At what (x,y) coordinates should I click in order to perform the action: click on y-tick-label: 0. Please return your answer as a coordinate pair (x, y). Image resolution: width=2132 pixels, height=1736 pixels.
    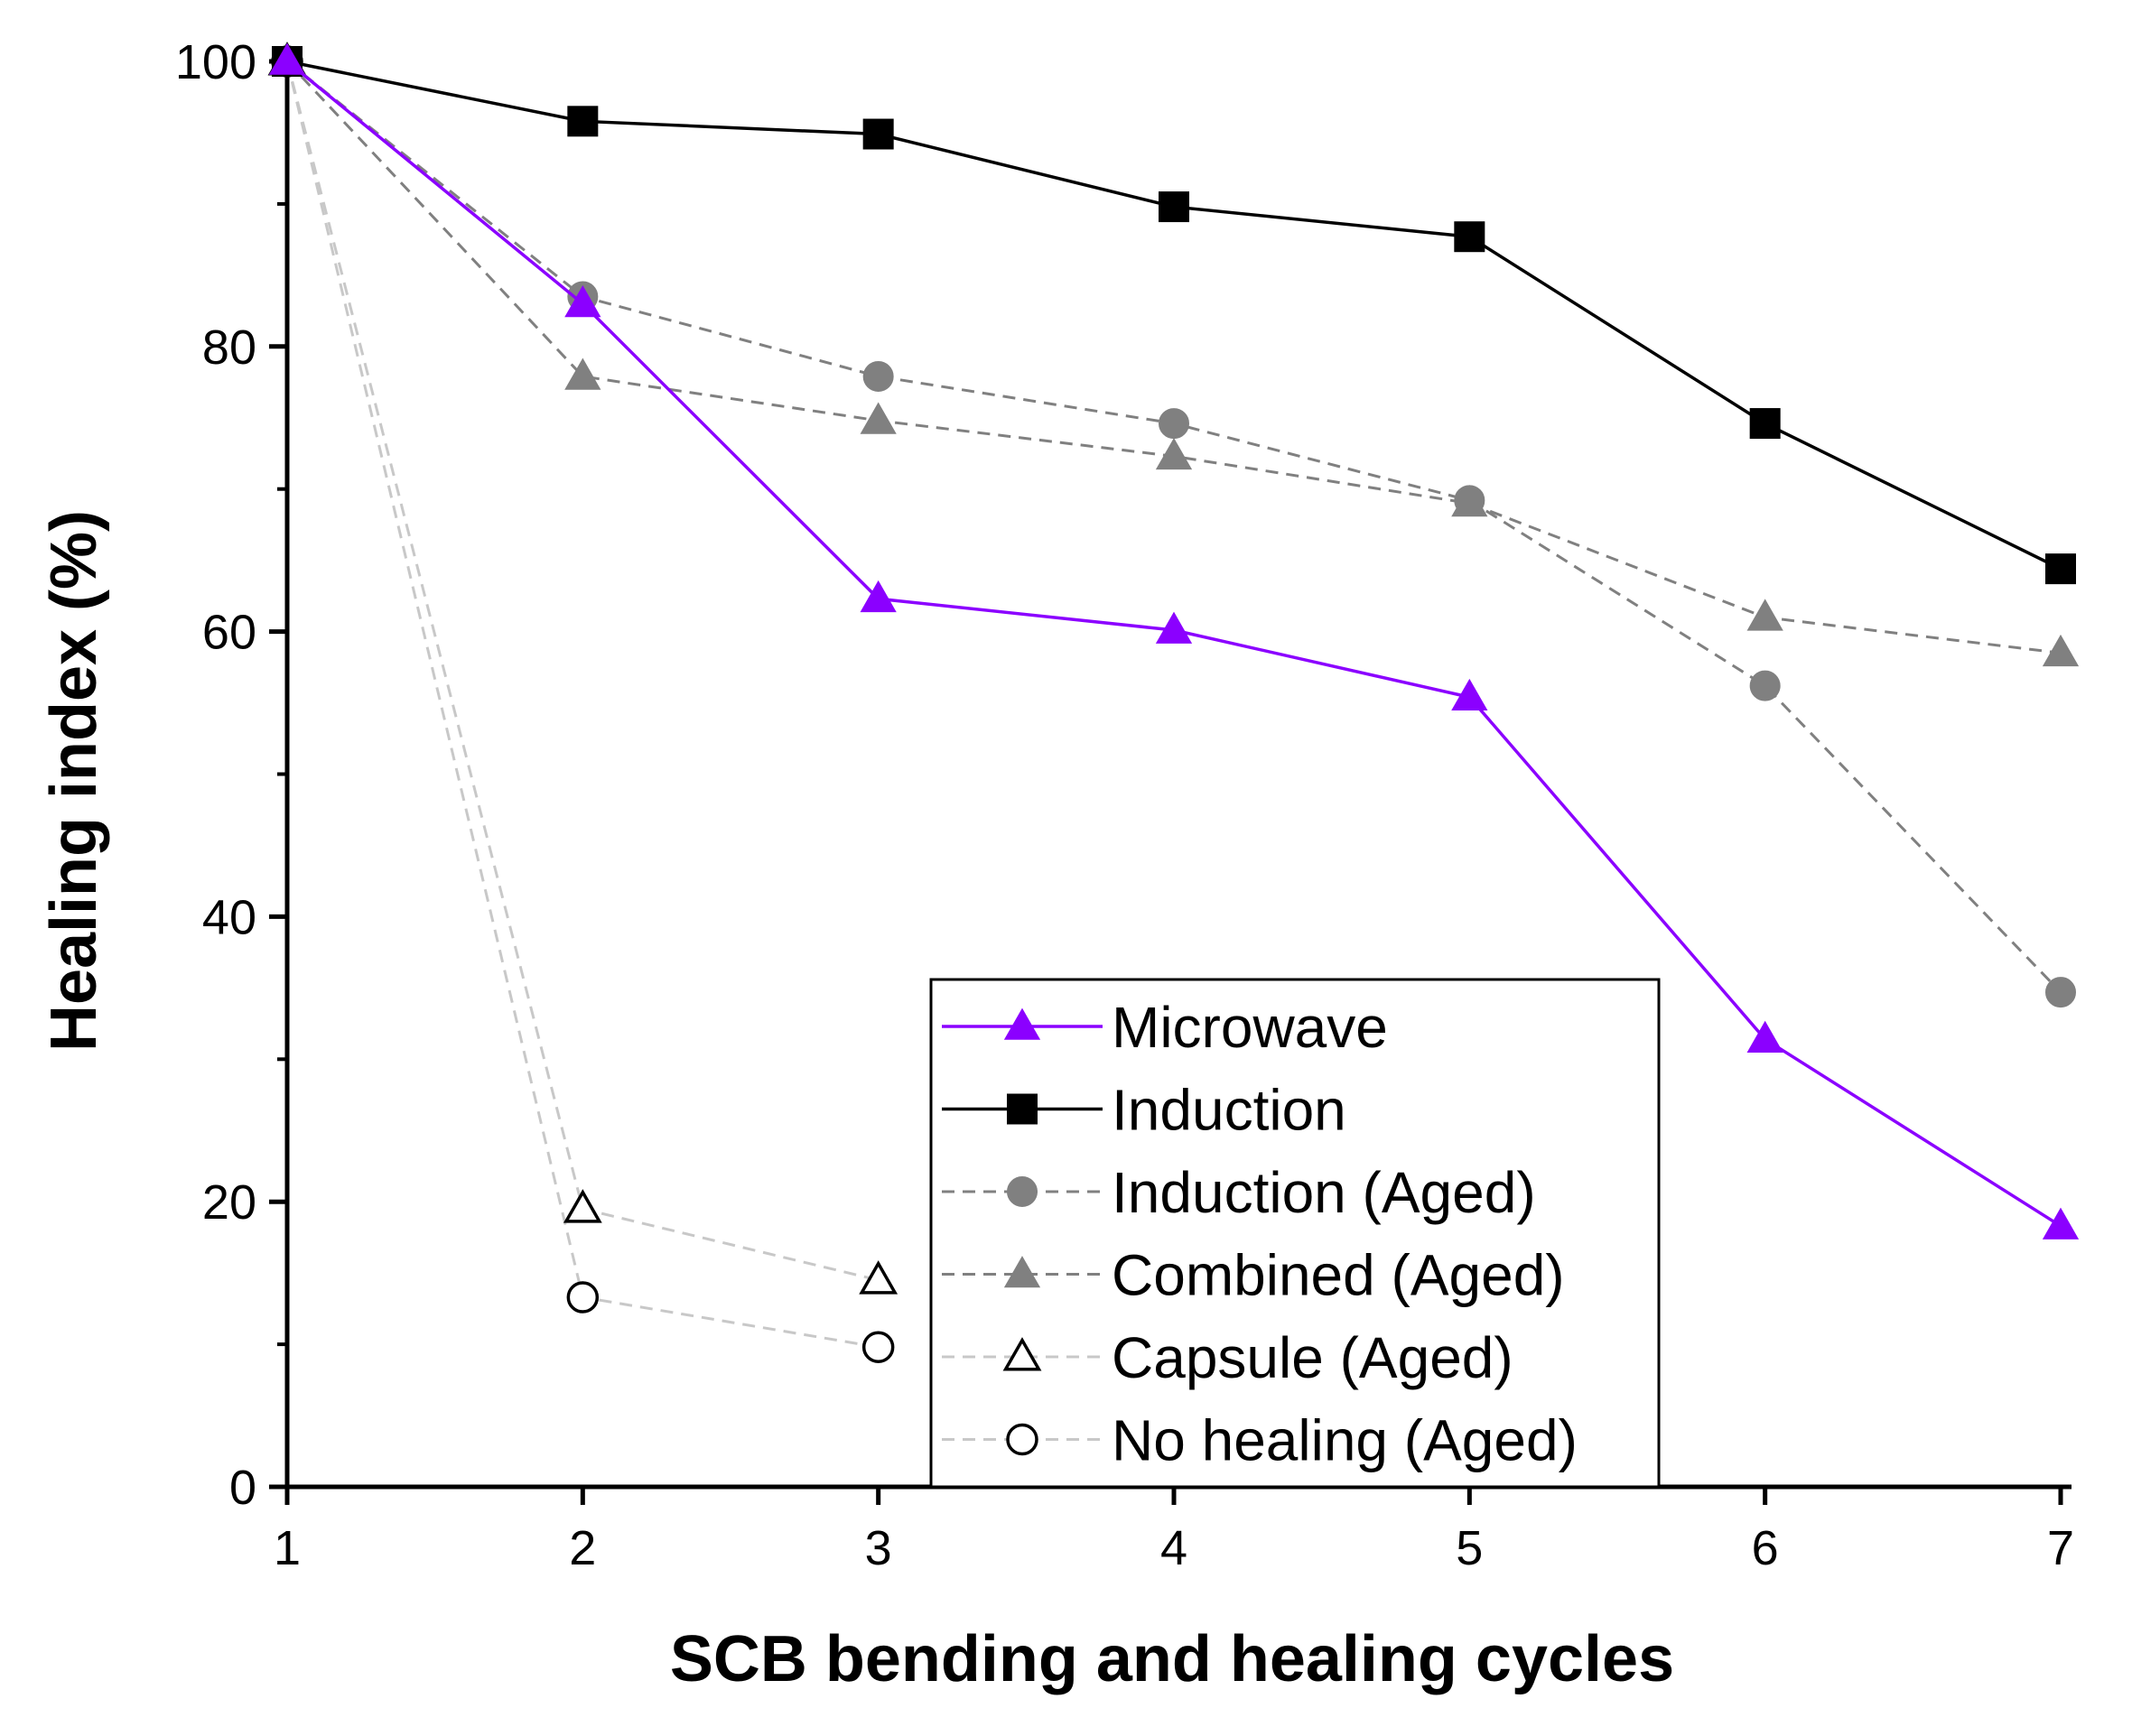
    Looking at the image, I should click on (243, 1488).